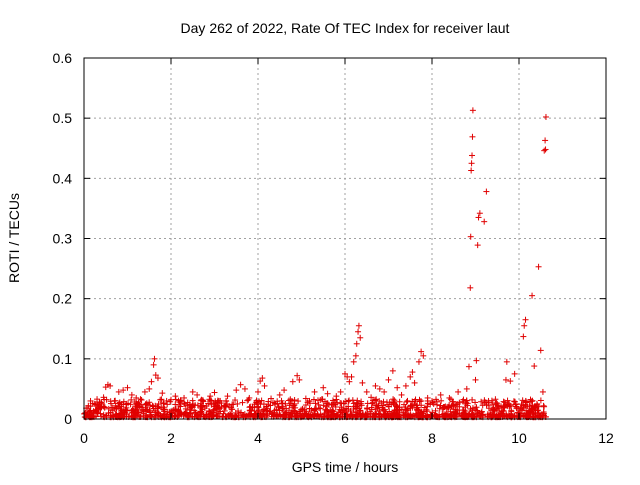 The height and width of the screenshot is (485, 640). Describe the element at coordinates (84, 438) in the screenshot. I see `x-tick-label: 0` at that location.